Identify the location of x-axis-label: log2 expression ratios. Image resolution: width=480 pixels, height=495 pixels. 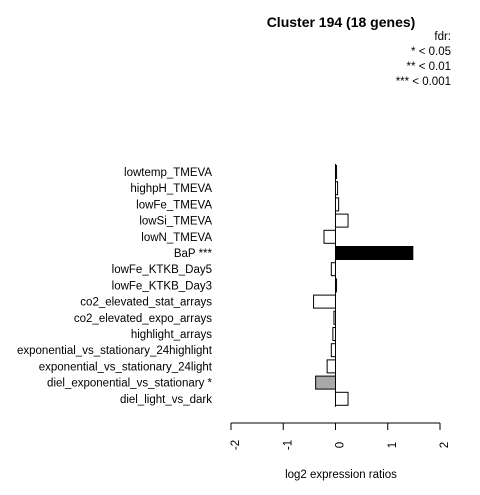
(341, 475).